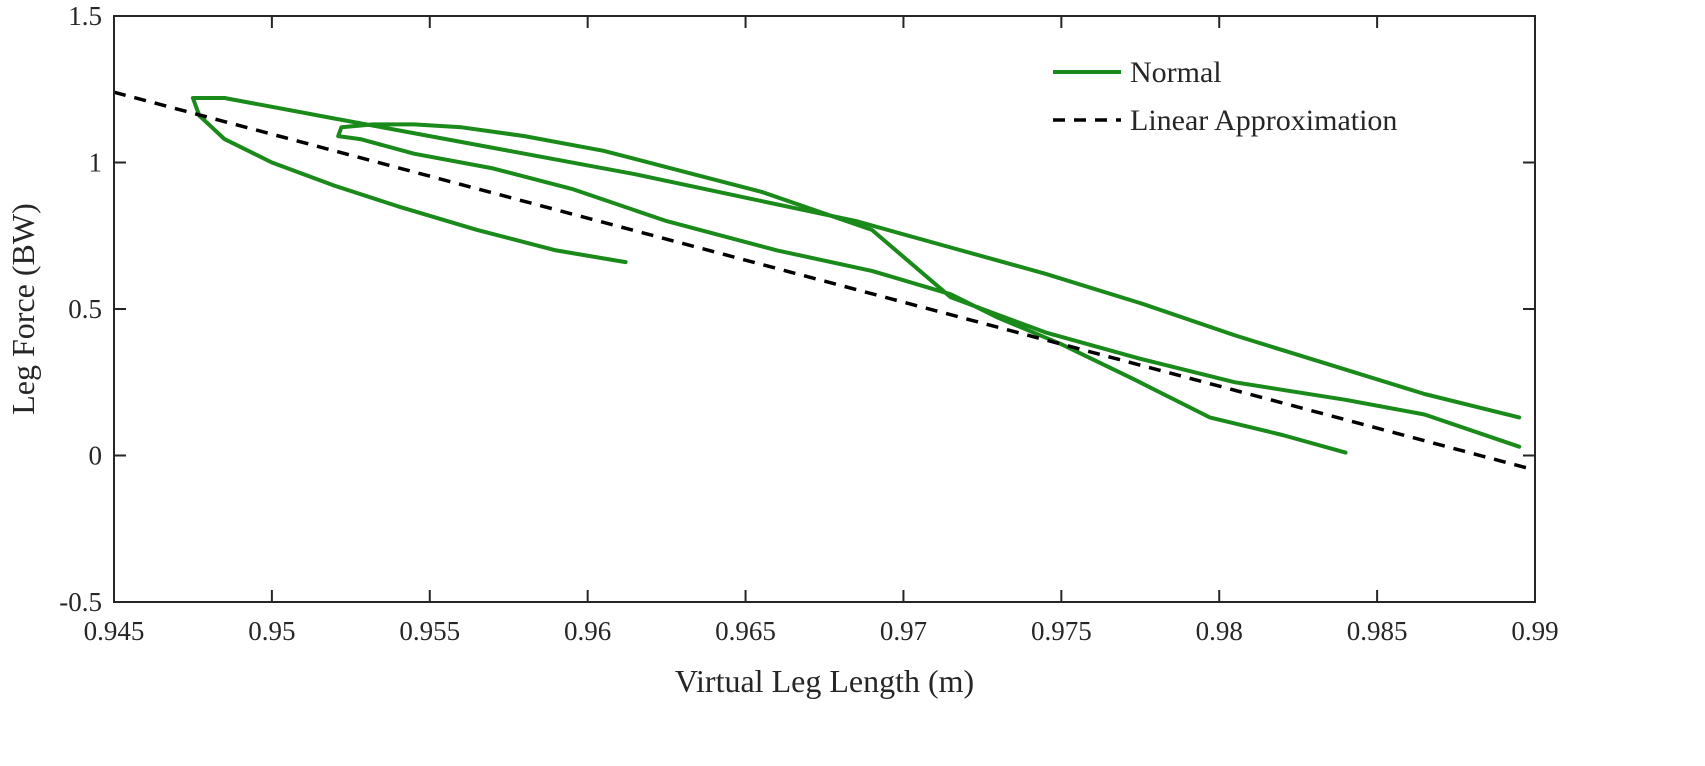  Describe the element at coordinates (23, 308) in the screenshot. I see `y-axis-label: Leg Force (BW)` at that location.